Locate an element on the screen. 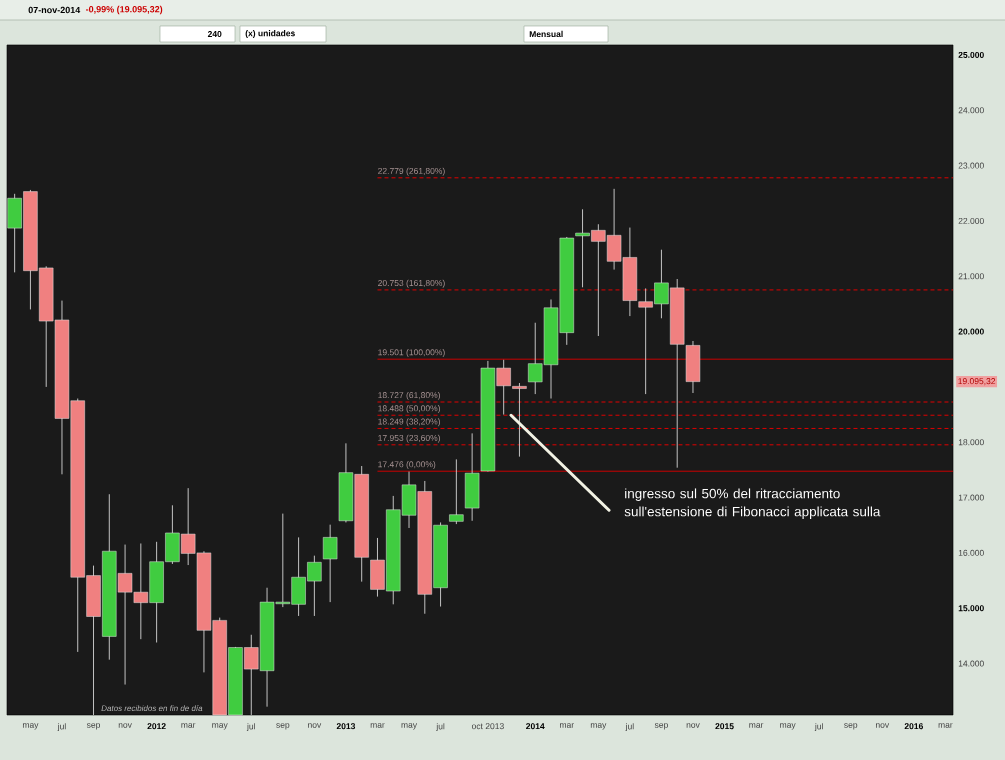  annotation: ingresso sul 50% del ritracciamento sull'estensione di Fibonacci applicata sulla is located at coordinates (752, 504).